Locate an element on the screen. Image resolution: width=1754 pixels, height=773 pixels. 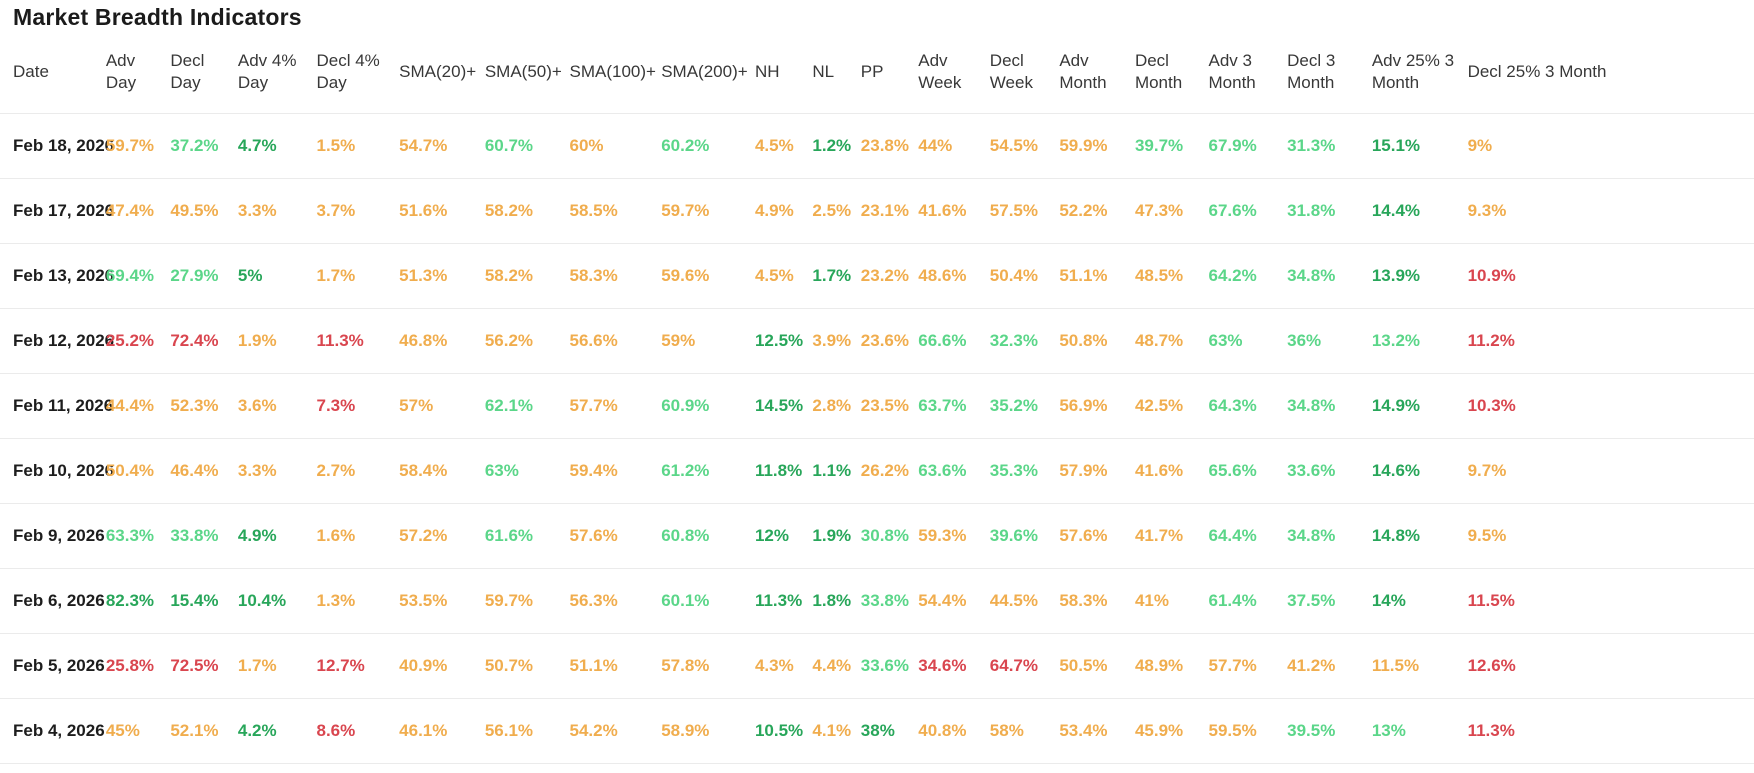
value-cell: 36% is located at coordinates (1329, 341).